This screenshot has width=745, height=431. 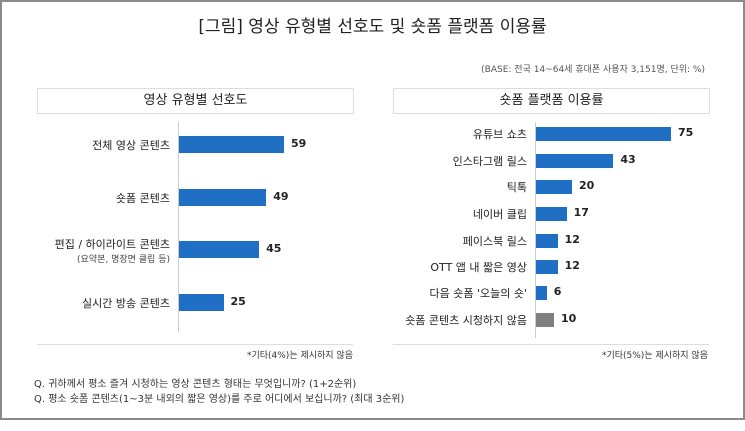 What do you see at coordinates (581, 212) in the screenshot?
I see `value-label: 17` at bounding box center [581, 212].